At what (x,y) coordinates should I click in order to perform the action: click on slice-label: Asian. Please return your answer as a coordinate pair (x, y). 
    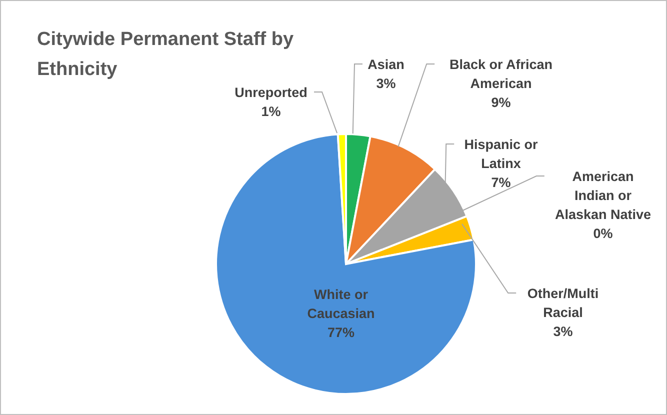
    Looking at the image, I should click on (386, 64).